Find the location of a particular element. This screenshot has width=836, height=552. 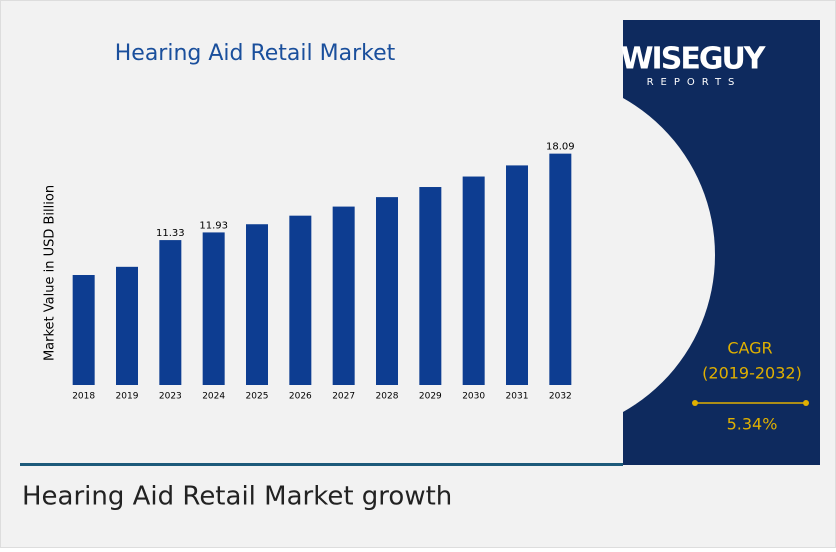

x-tick-label: 2026 is located at coordinates (300, 397).